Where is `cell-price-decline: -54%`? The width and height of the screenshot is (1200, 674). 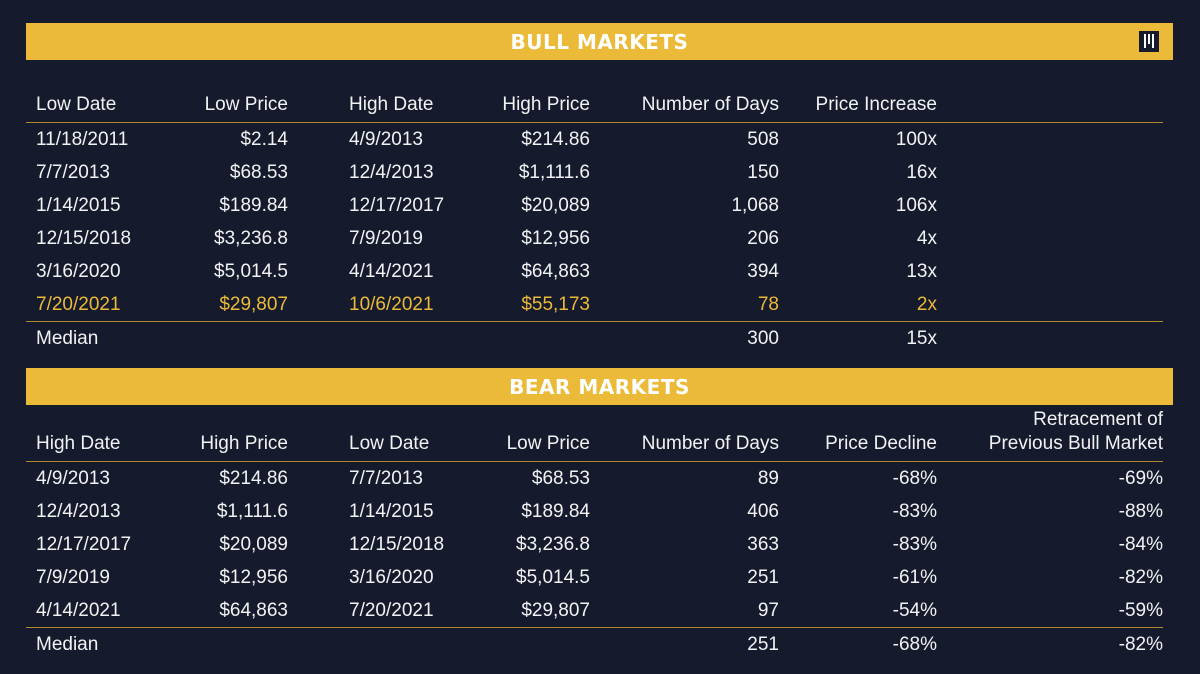 cell-price-decline: -54% is located at coordinates (914, 610).